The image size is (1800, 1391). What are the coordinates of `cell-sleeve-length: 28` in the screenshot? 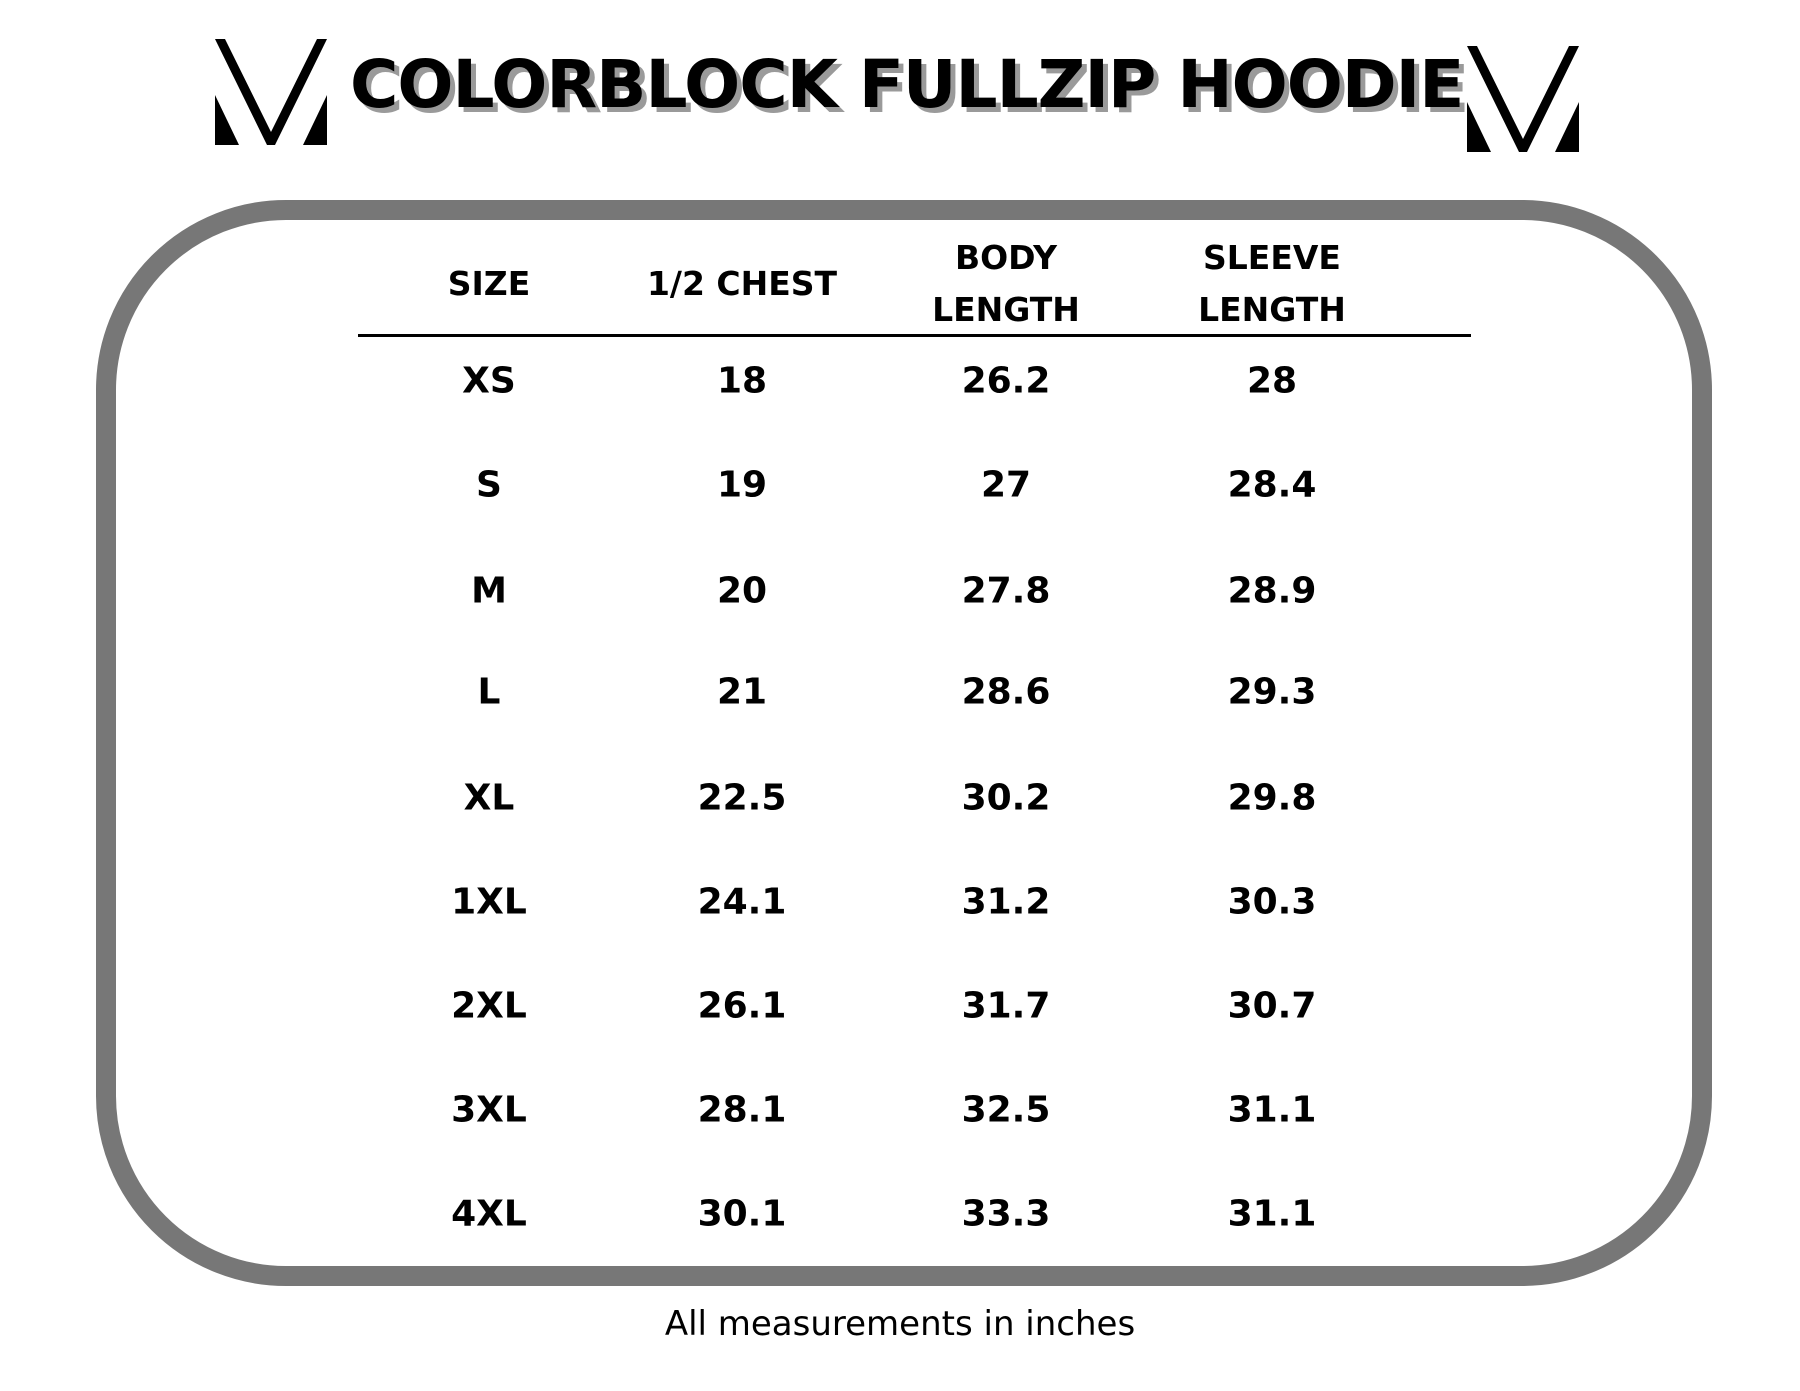 It's located at (1272, 381).